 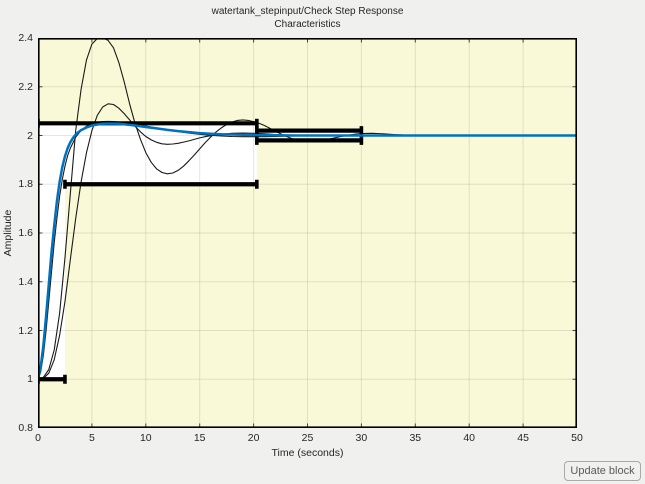 What do you see at coordinates (307, 438) in the screenshot?
I see `x-tick-label: 25` at bounding box center [307, 438].